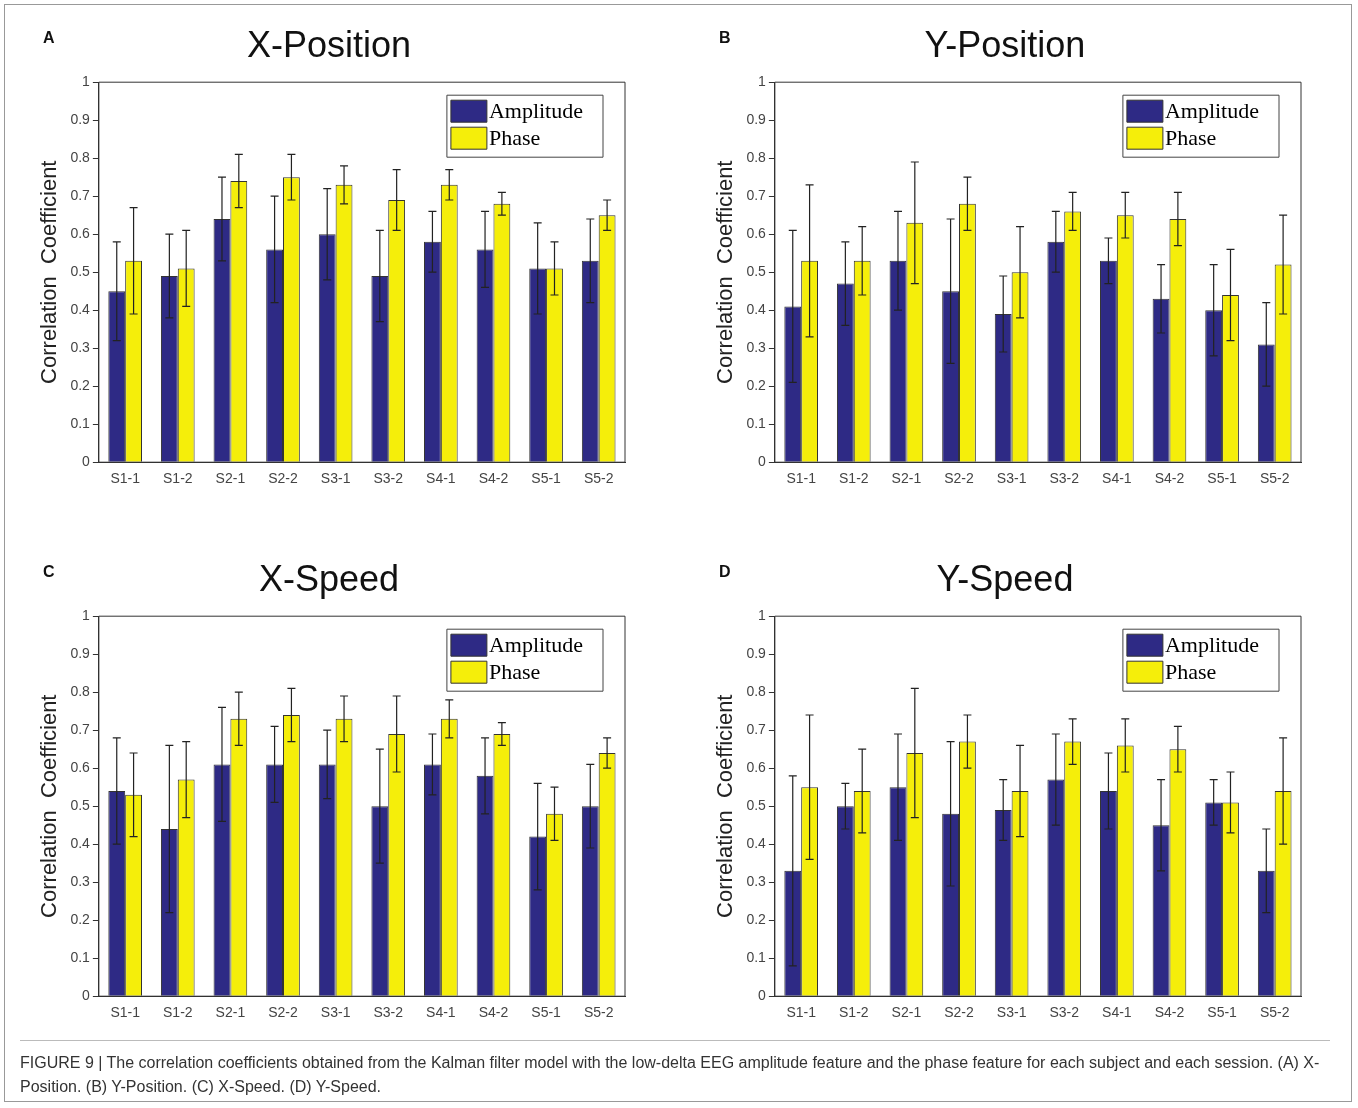 The width and height of the screenshot is (1358, 1108). Describe the element at coordinates (49, 572) in the screenshot. I see `text: C` at that location.